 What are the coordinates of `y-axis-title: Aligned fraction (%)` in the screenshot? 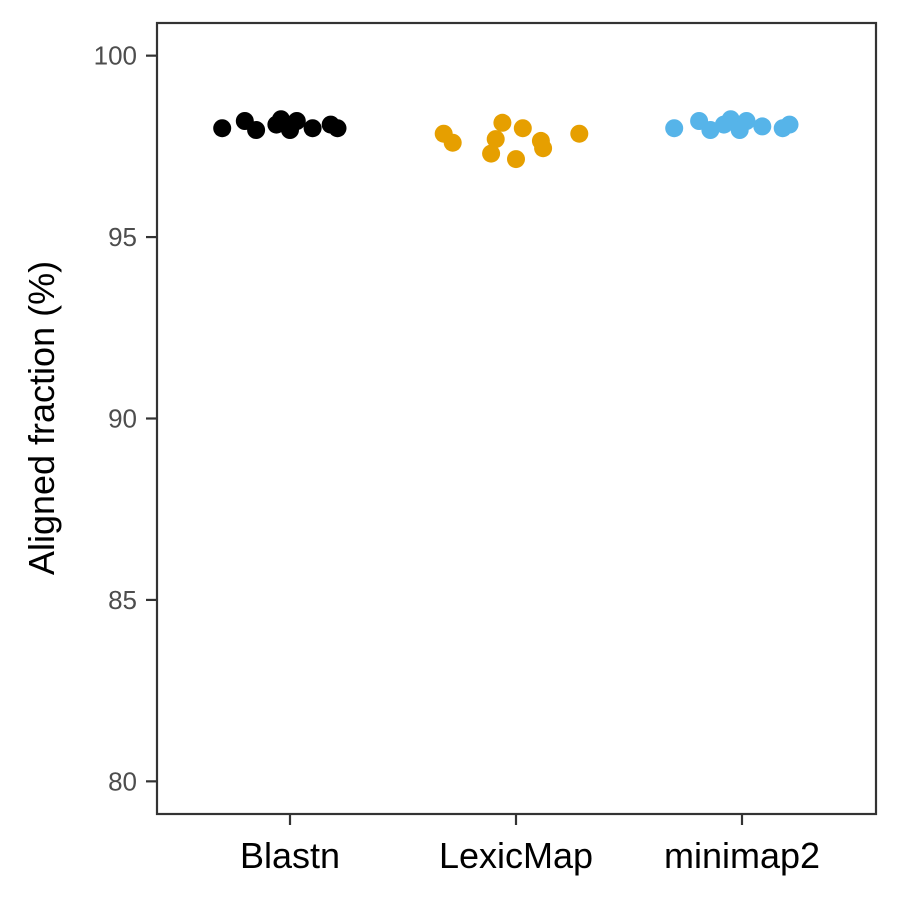 It's located at (41, 418).